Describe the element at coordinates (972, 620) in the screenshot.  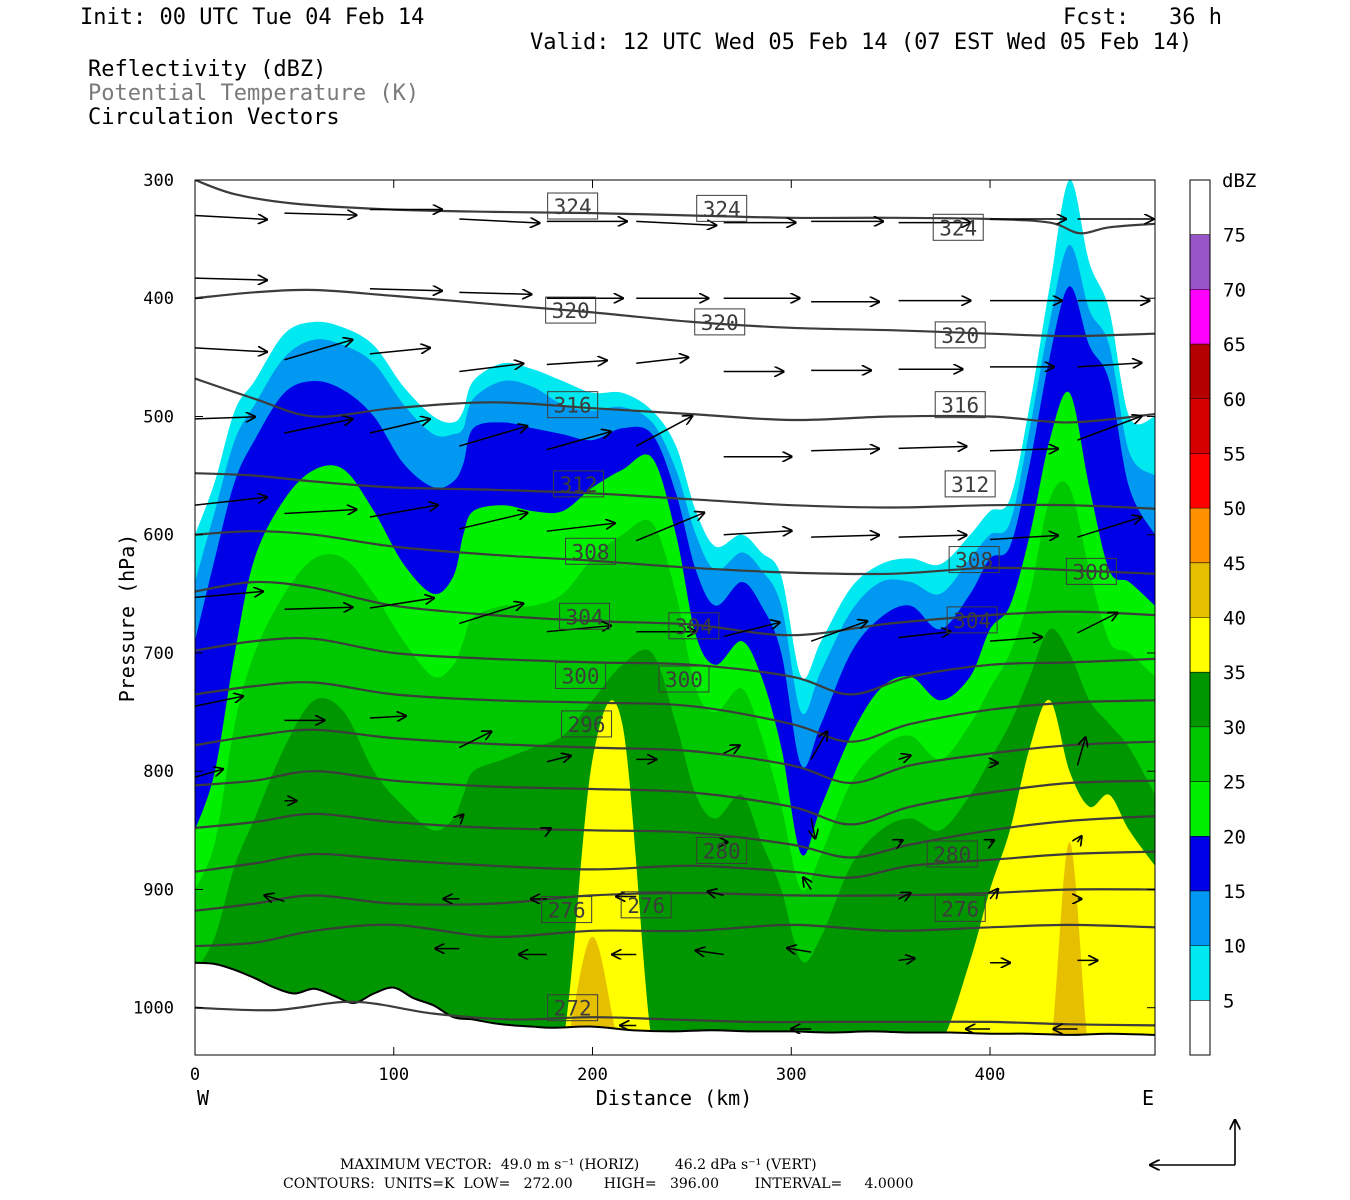
I see `theta-label: 304` at that location.